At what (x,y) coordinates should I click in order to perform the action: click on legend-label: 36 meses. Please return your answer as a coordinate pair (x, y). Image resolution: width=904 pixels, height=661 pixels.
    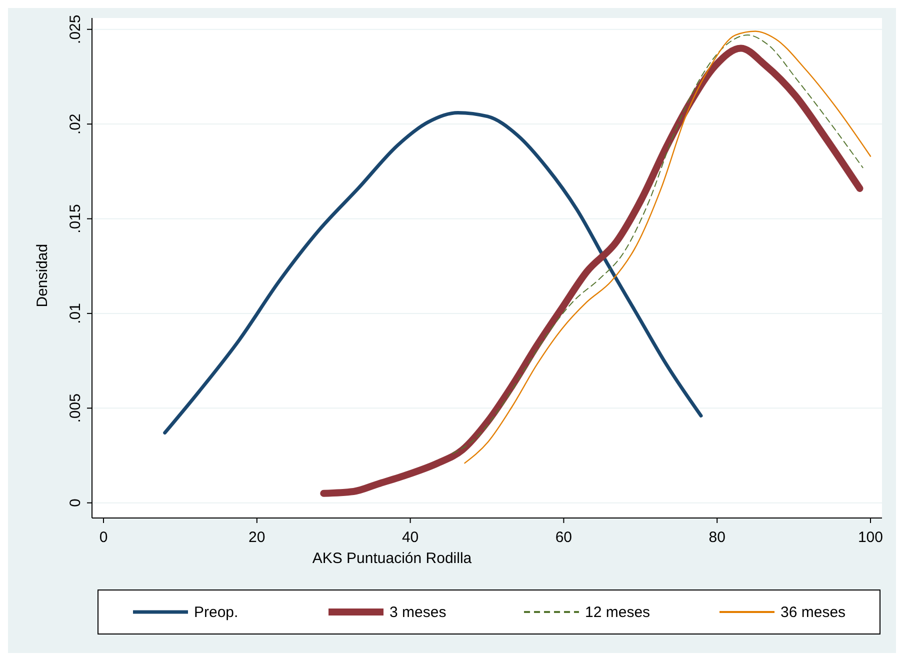
    Looking at the image, I should click on (813, 612).